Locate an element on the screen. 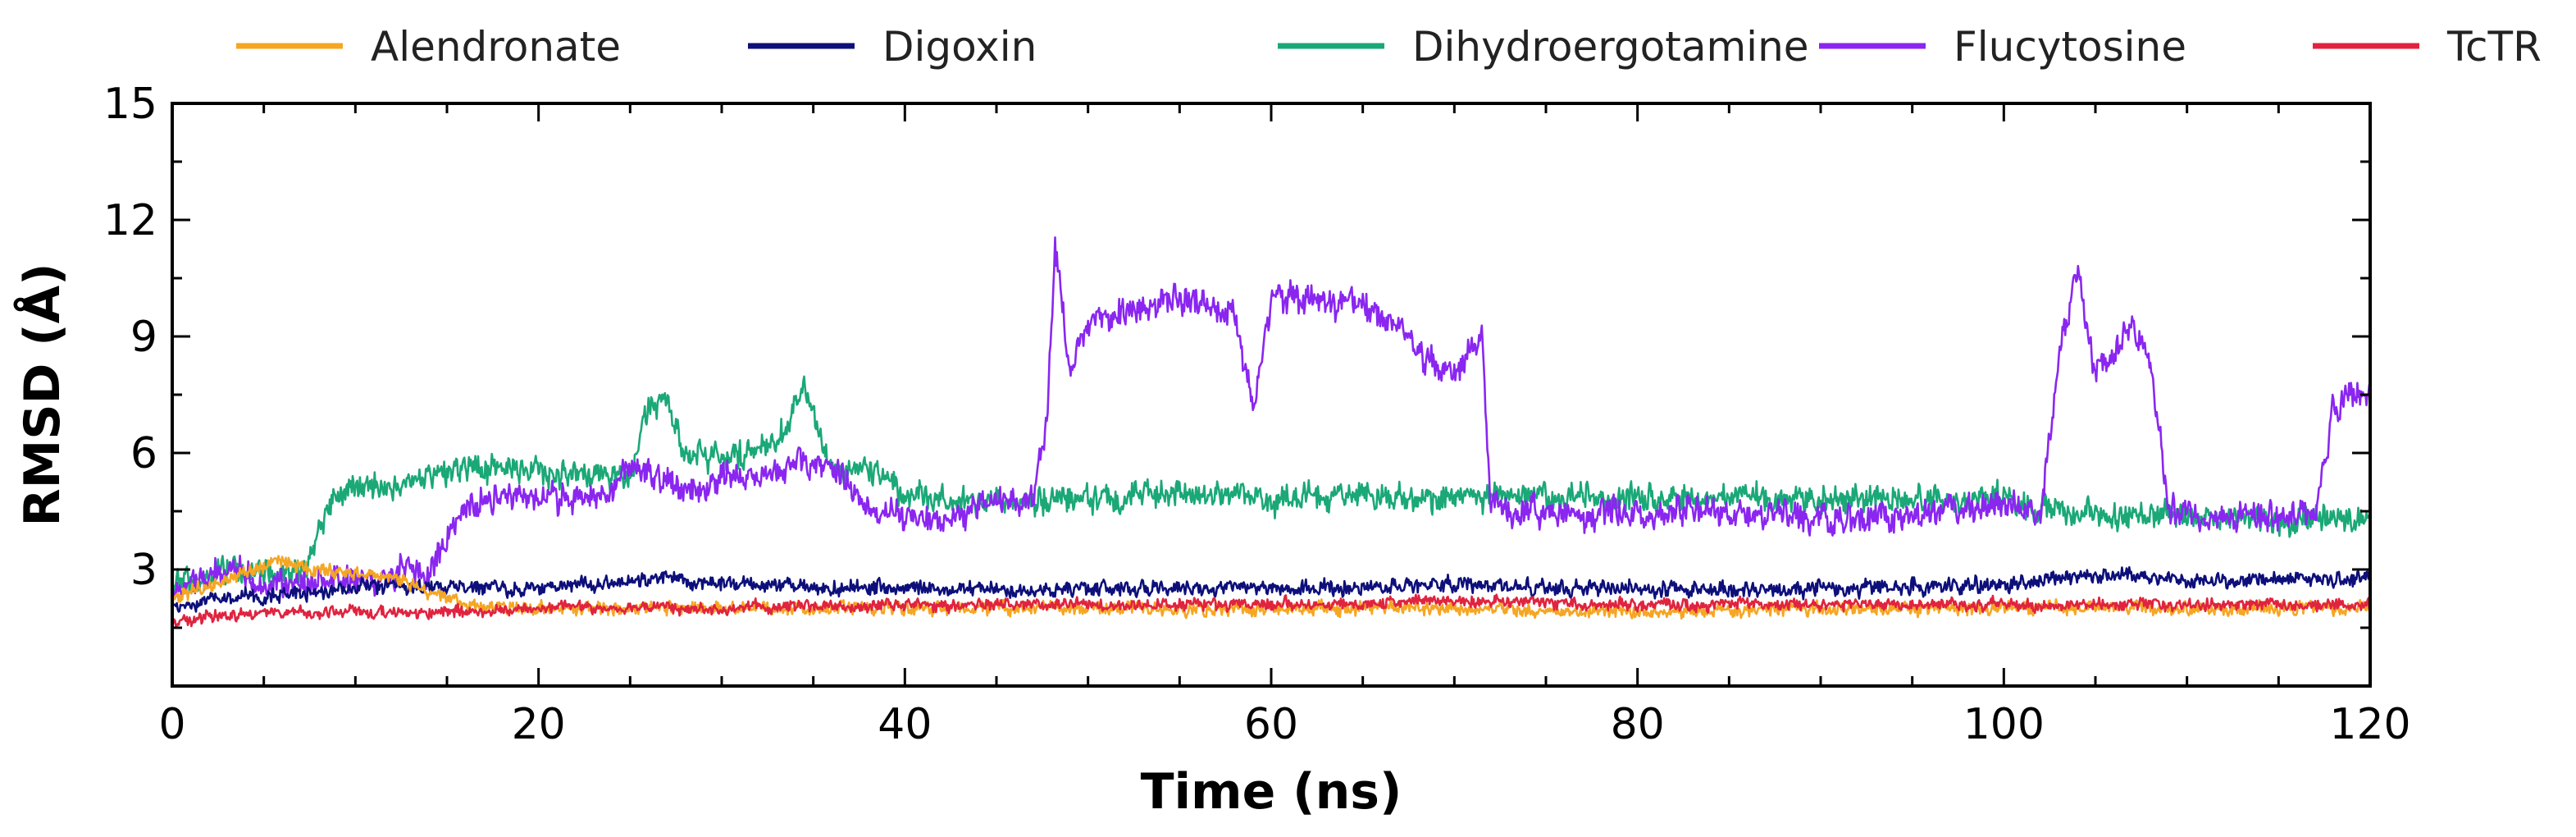 This screenshot has height=837, width=2576. legend-label: Flucytosine is located at coordinates (2070, 47).